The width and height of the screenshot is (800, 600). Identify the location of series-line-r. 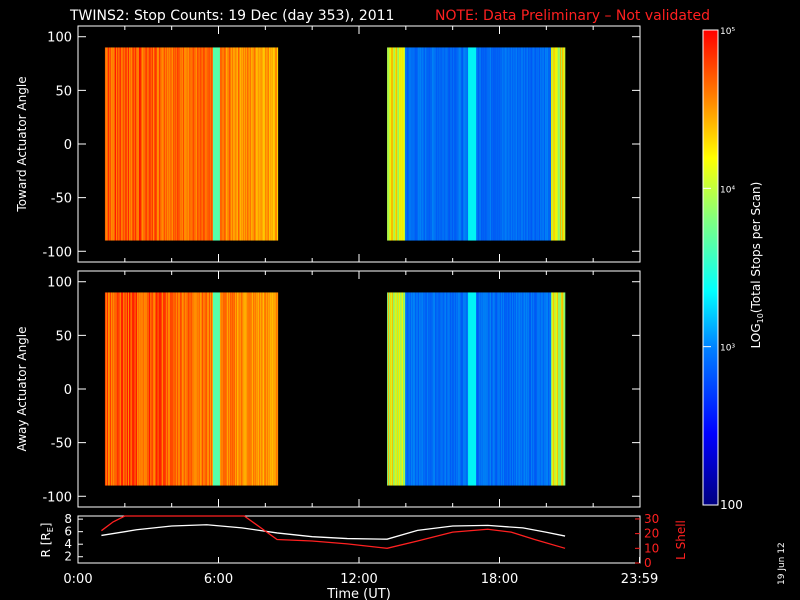
(333, 532).